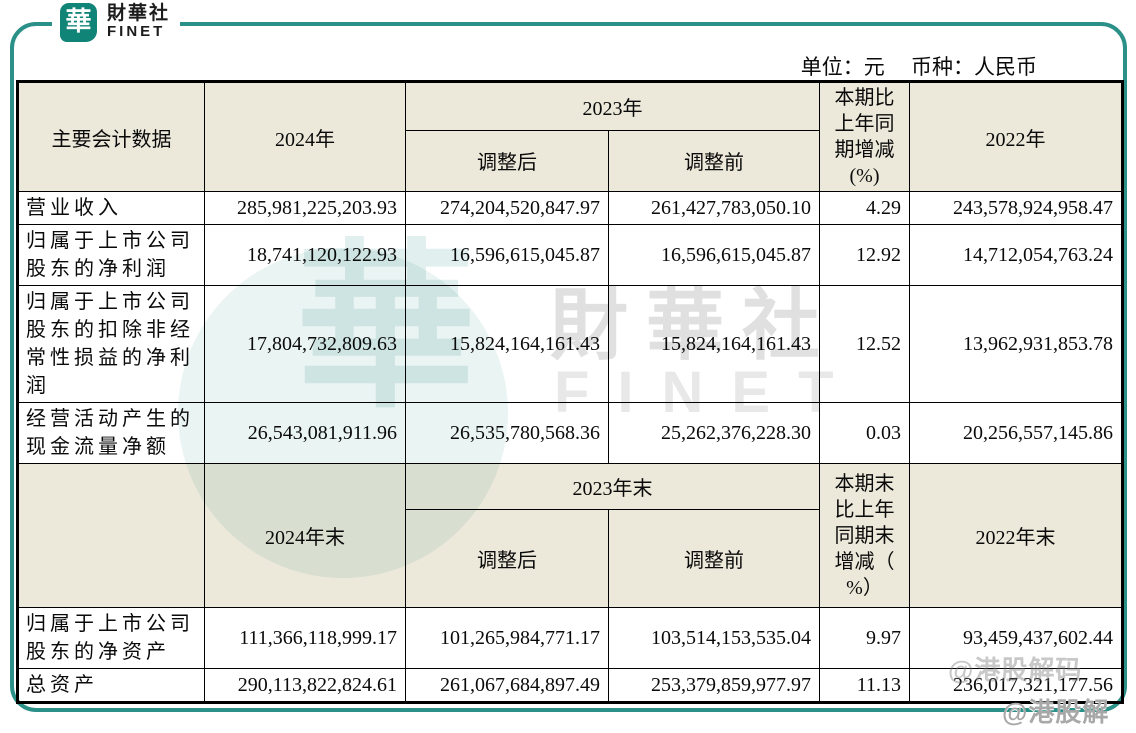  I want to click on cell-2022: 236,017,321,177.56, so click(1016, 685).